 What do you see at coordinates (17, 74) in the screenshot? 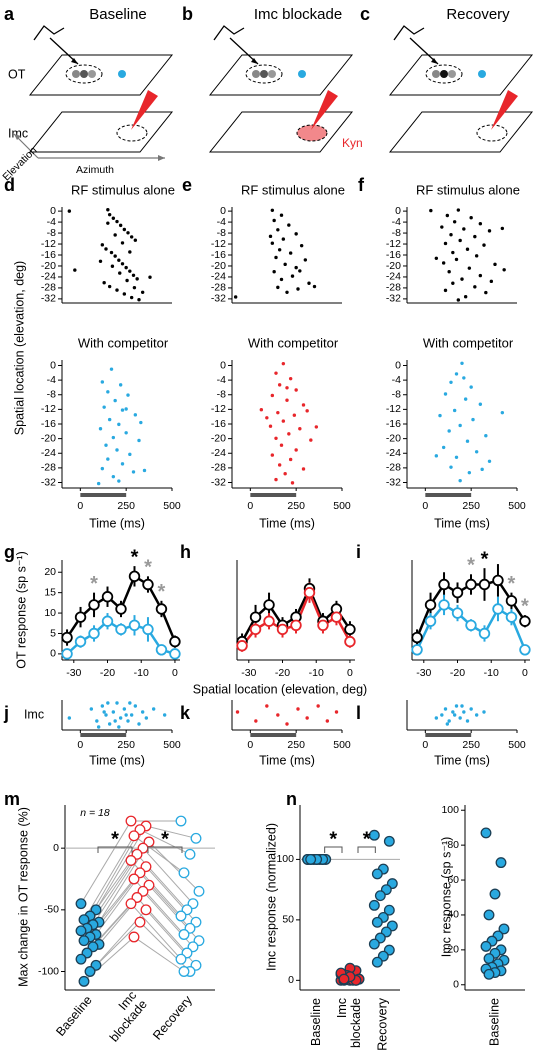
I see `layer-label: OT` at bounding box center [17, 74].